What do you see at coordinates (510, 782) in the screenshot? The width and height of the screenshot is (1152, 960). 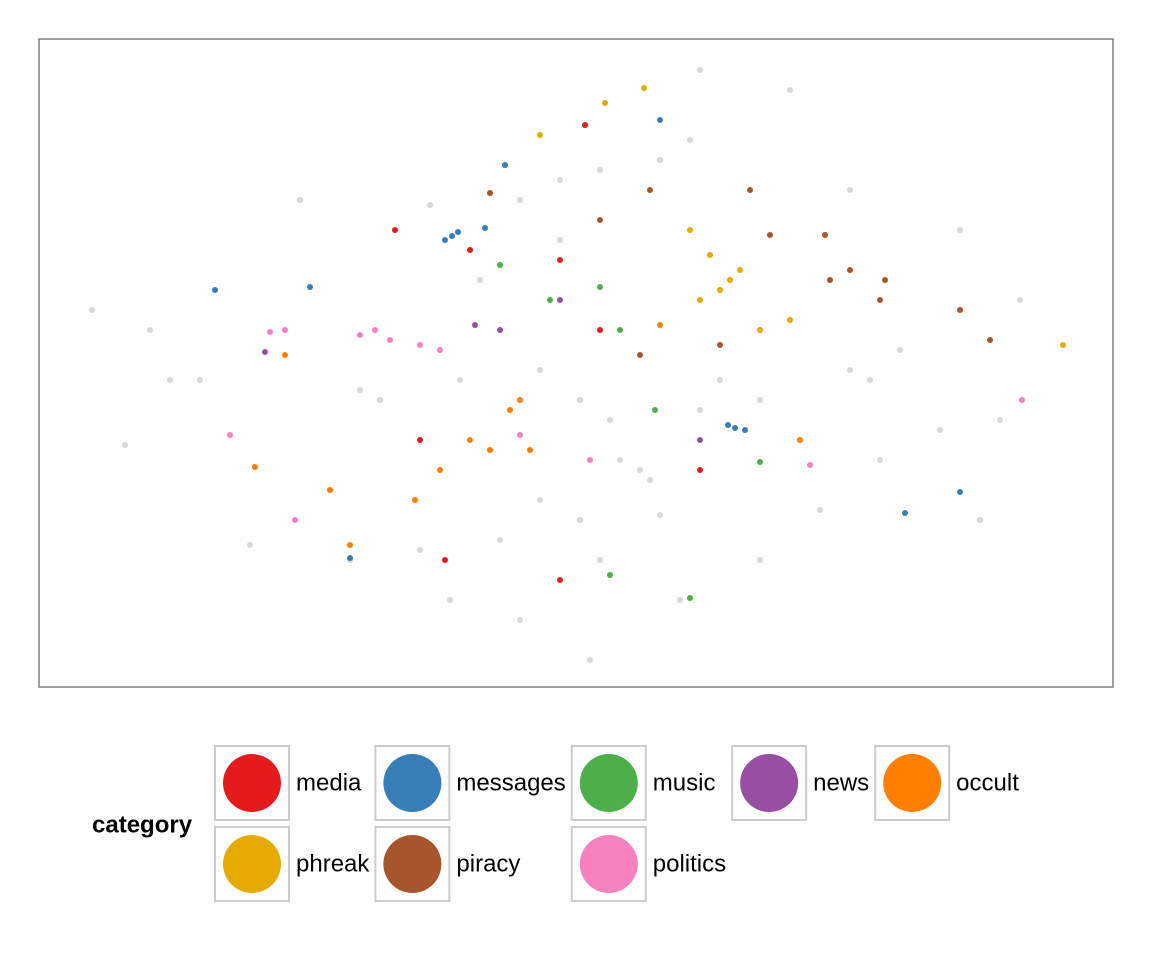 I see `legend-label: messages` at bounding box center [510, 782].